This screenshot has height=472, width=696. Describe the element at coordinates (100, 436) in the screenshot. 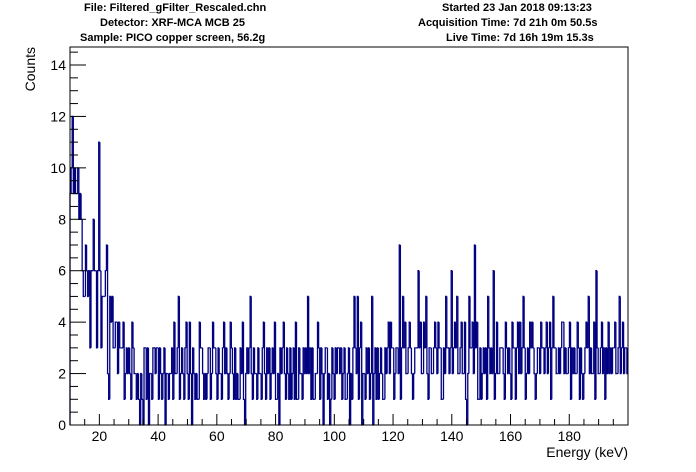

I see `x-tick-label: 20` at that location.